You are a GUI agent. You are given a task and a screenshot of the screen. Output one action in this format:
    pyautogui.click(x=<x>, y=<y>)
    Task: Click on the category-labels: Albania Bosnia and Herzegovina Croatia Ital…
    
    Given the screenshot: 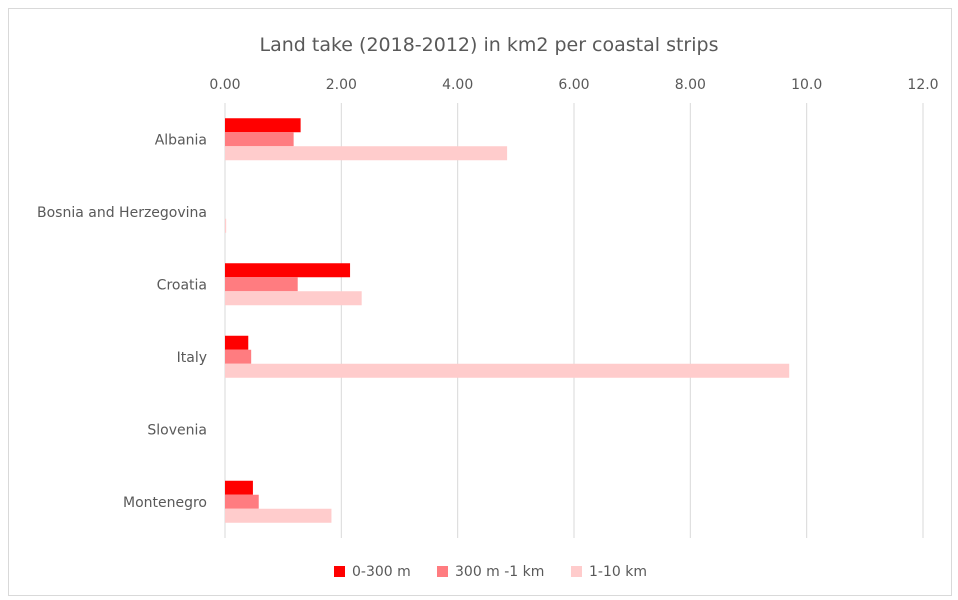 What is the action you would take?
    pyautogui.click(x=122, y=321)
    